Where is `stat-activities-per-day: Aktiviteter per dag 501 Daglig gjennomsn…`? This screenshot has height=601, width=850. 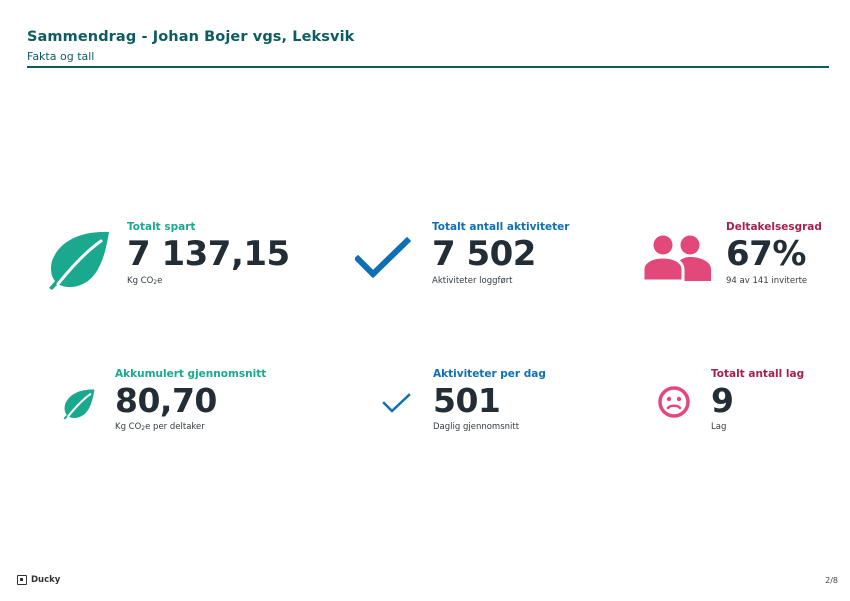 stat-activities-per-day: Aktiviteter per dag 501 Daglig gjennomsn… is located at coordinates (489, 400).